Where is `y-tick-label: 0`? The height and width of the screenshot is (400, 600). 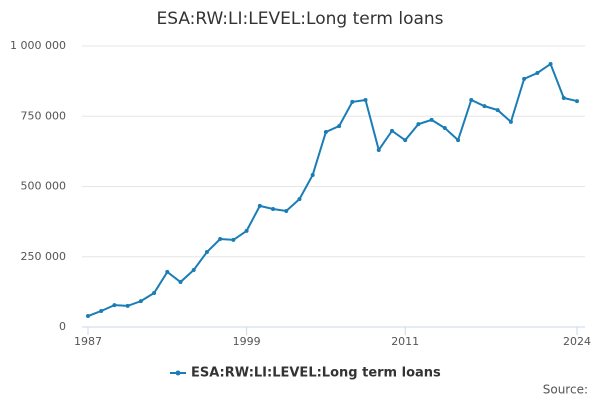
y-tick-label: 0 is located at coordinates (62, 326).